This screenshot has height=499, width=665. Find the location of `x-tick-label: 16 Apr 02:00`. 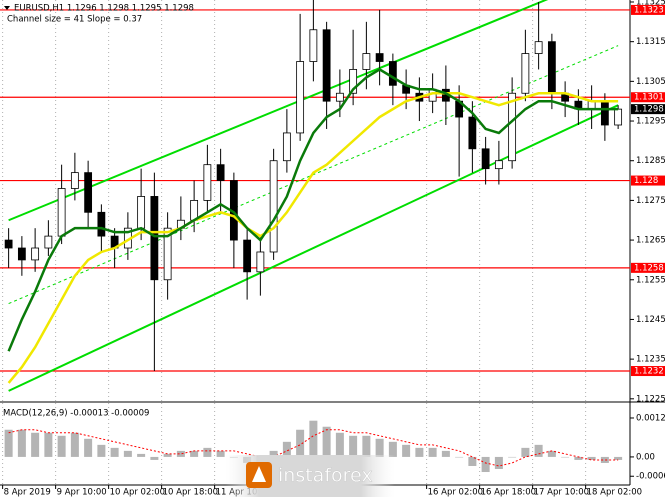

x-tick-label: 16 Apr 02:00 is located at coordinates (455, 493).